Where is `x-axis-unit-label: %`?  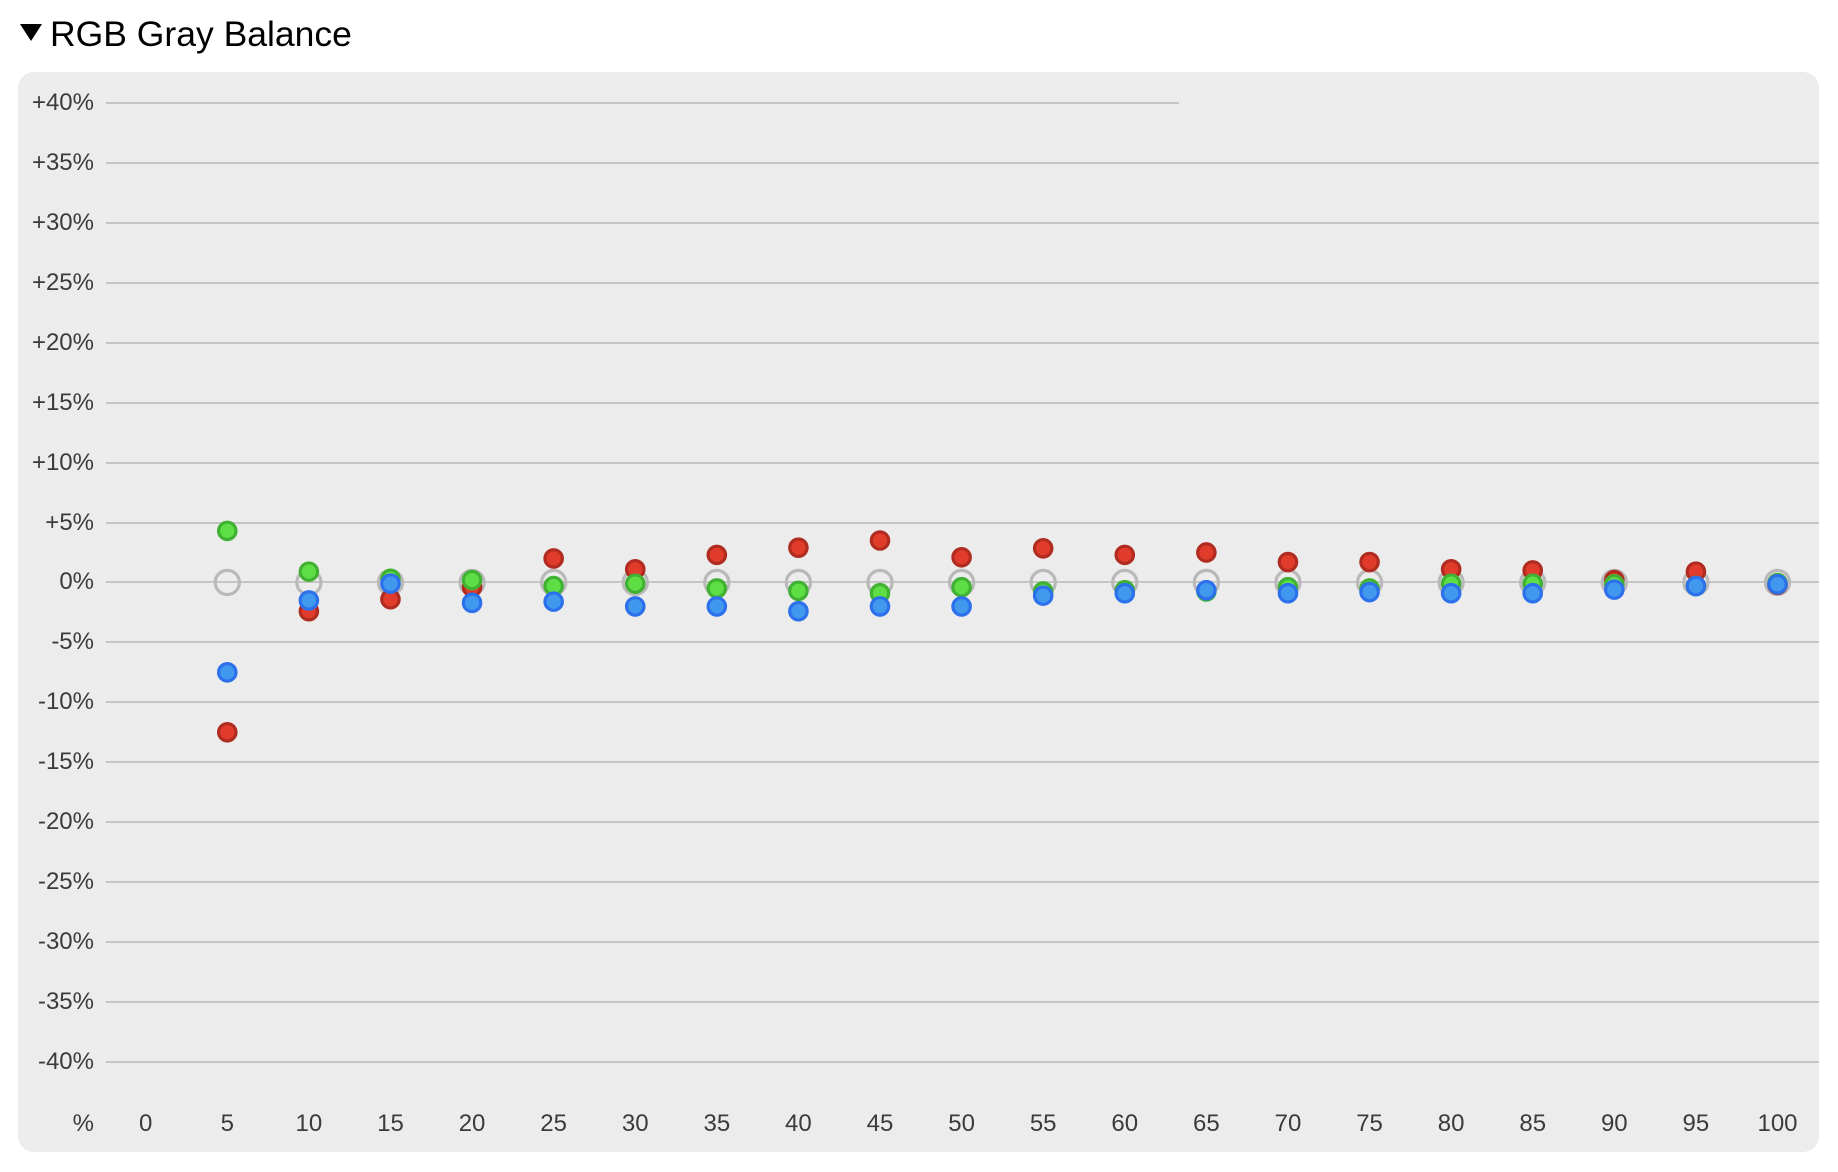 x-axis-unit-label: % is located at coordinates (83, 1123).